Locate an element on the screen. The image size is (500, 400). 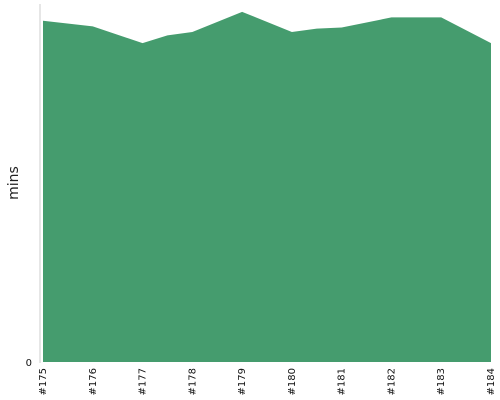
x-tick-label: #178 is located at coordinates (192, 381).